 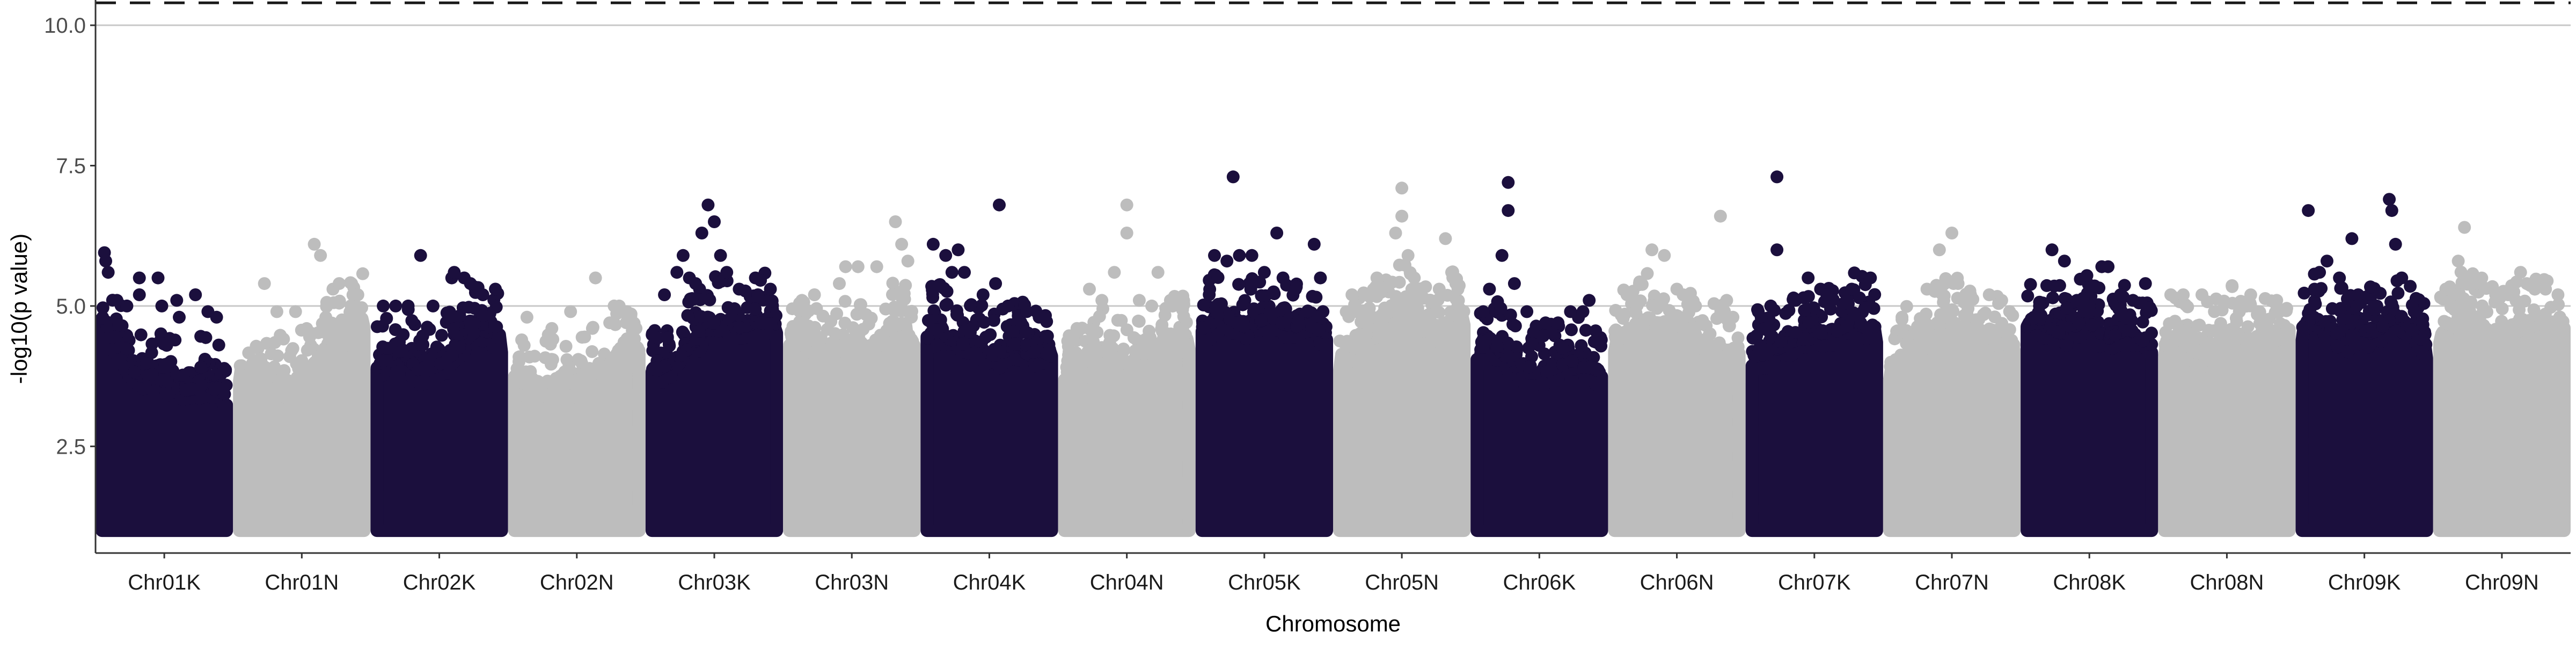 I want to click on chromosome-Chr01N, so click(x=302, y=387).